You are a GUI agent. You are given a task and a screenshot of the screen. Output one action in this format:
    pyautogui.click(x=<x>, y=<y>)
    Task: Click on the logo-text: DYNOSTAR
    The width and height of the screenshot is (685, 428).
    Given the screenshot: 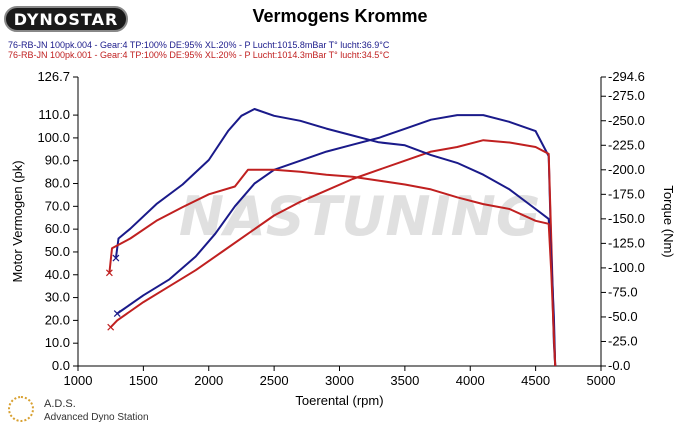 What is the action you would take?
    pyautogui.click(x=66, y=19)
    